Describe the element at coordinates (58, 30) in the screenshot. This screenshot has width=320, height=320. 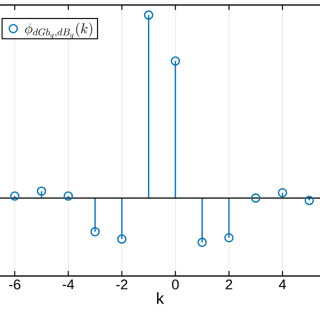
I see `legend-label: $\phi_{dGb_q, dB_q}(k)$` at that location.